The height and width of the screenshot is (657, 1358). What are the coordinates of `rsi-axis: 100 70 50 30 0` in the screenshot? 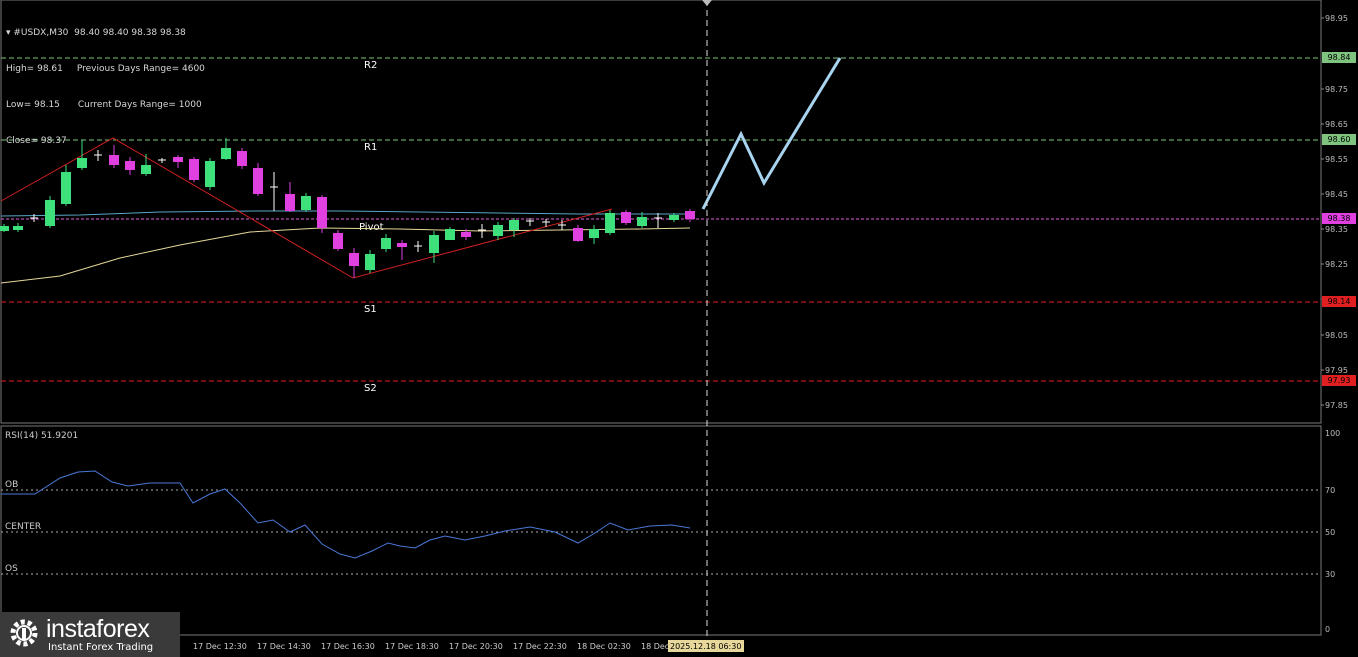 It's located at (1332, 531).